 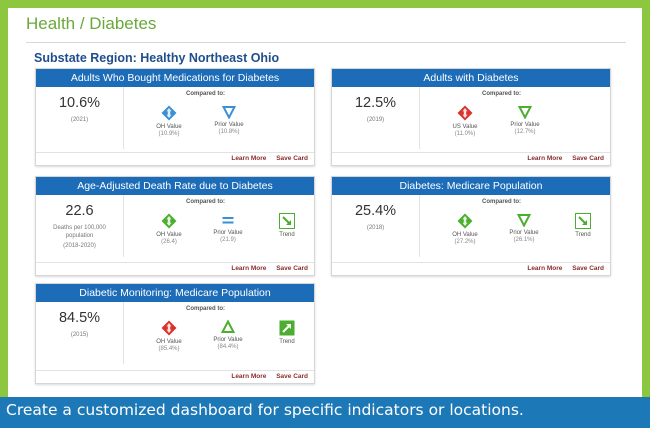 I want to click on value-subtitle: (2018), so click(x=375, y=228).